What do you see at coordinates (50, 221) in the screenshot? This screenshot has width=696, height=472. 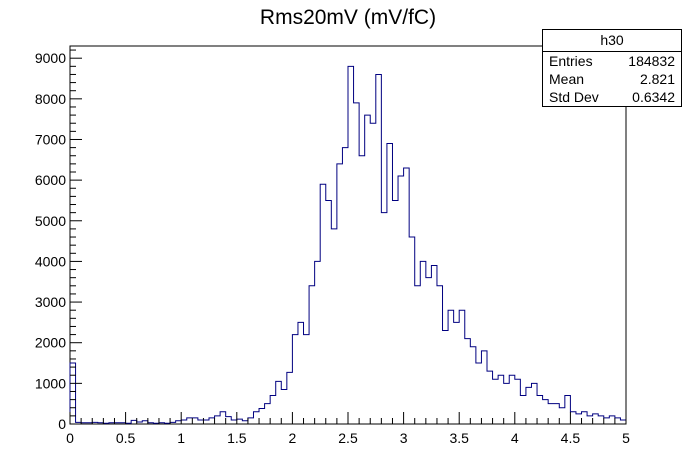 I see `y-tick-label: 5000` at bounding box center [50, 221].